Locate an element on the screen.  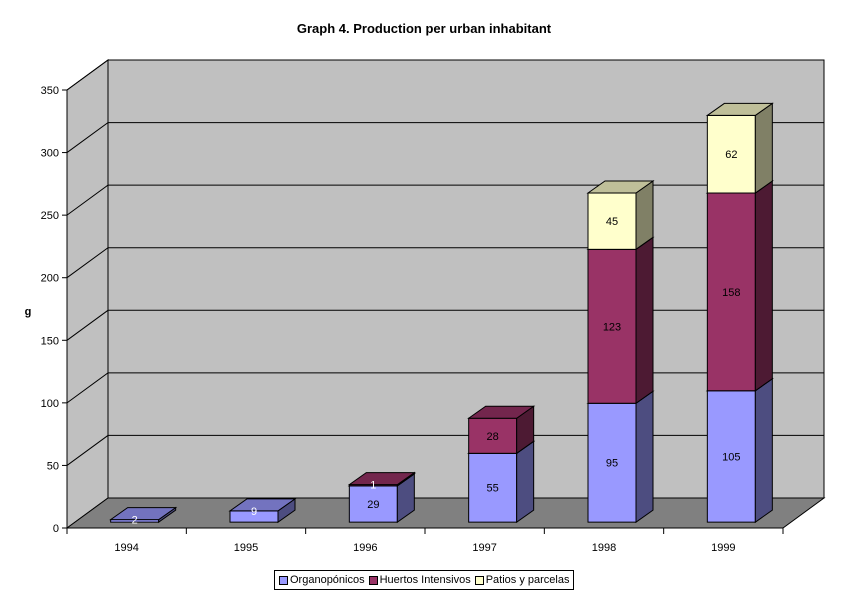
y-axis-label: g is located at coordinates (28, 312).